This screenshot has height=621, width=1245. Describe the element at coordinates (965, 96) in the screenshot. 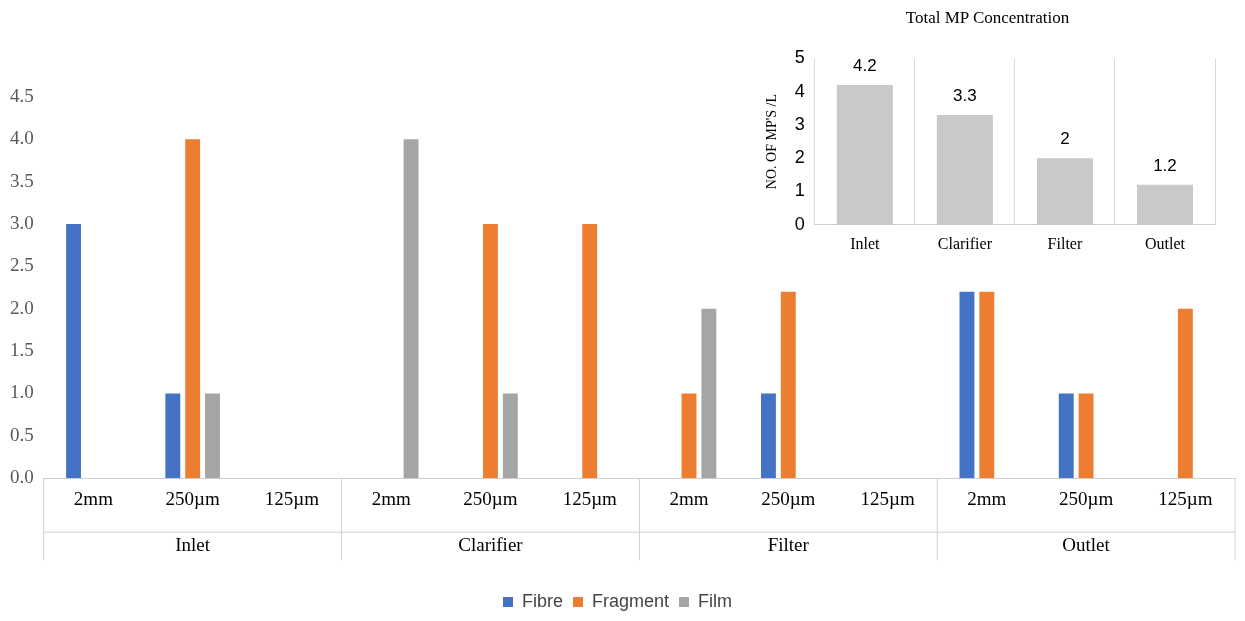

I see `data-label: 3.3` at that location.